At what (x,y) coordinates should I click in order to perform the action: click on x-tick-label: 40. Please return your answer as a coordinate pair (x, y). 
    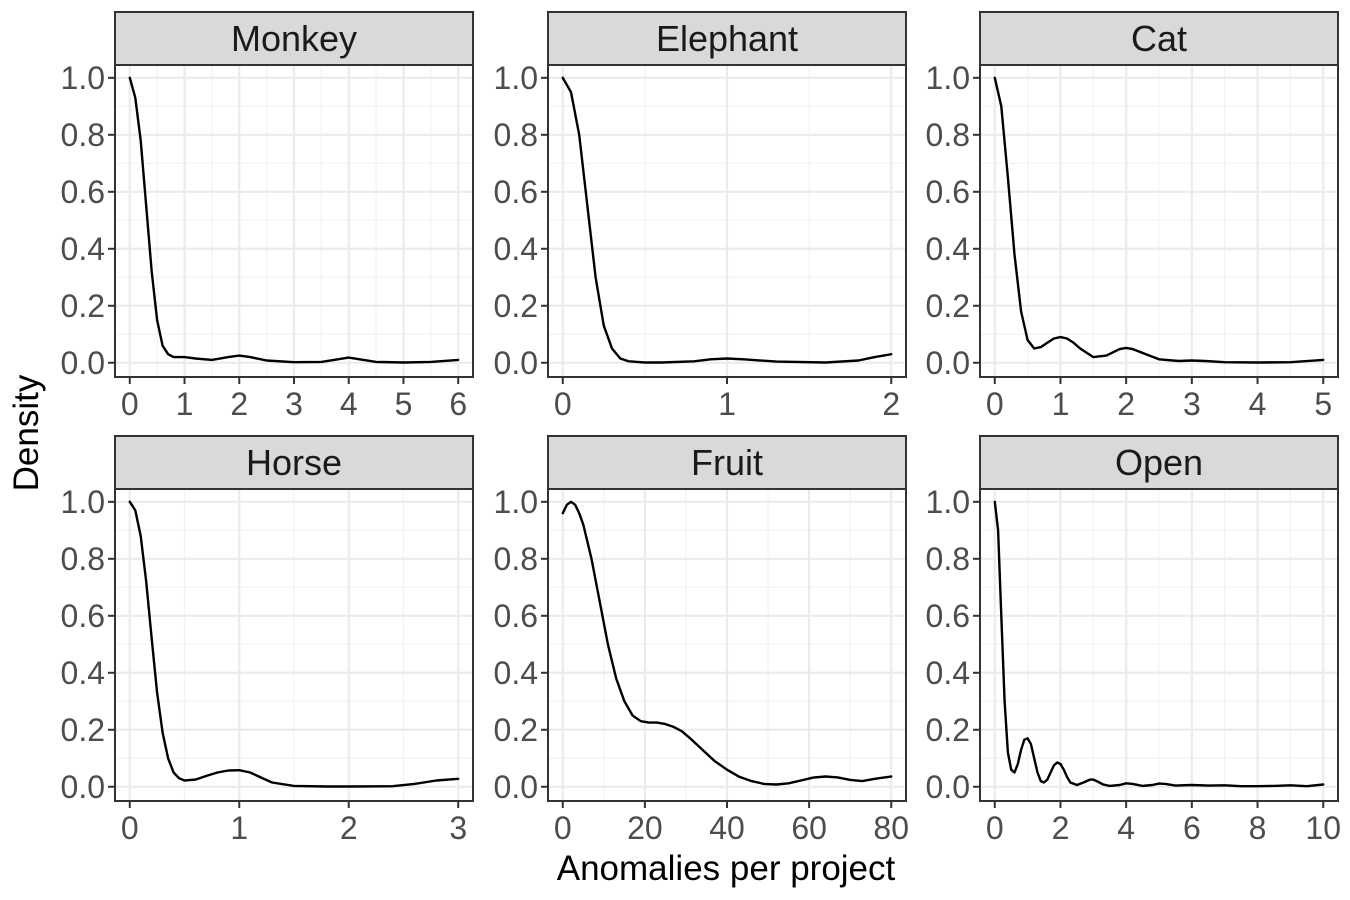
    Looking at the image, I should click on (727, 828).